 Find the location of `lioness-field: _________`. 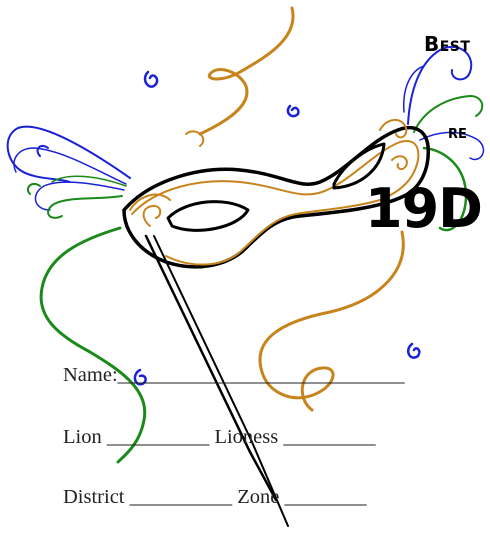

lioness-field: _________ is located at coordinates (329, 437).